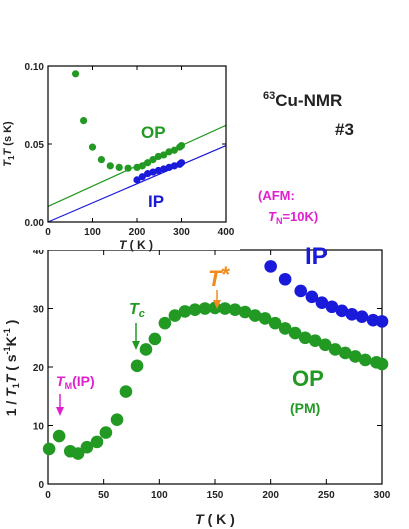 The height and width of the screenshot is (529, 409). What do you see at coordinates (60, 411) in the screenshot?
I see `tm-arrowhead` at bounding box center [60, 411].